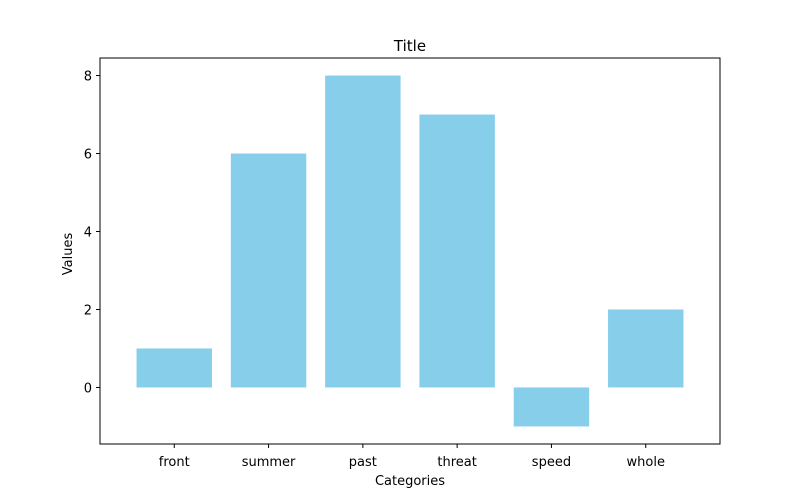 This screenshot has height=500, width=800. I want to click on bar-front, so click(174, 368).